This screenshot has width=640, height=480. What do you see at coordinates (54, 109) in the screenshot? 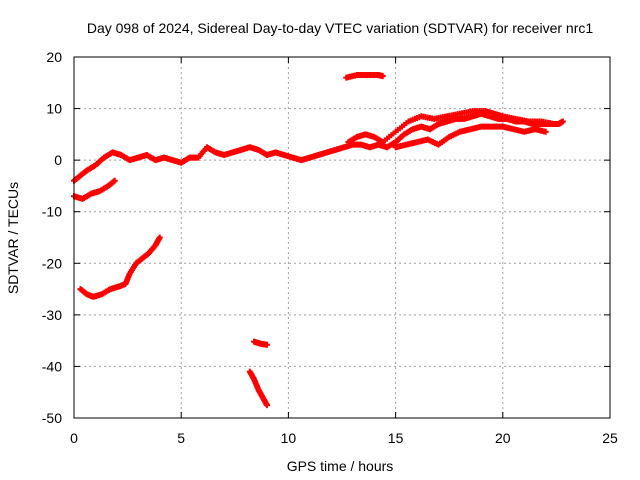
I see `y-tick-label: 10` at bounding box center [54, 109].